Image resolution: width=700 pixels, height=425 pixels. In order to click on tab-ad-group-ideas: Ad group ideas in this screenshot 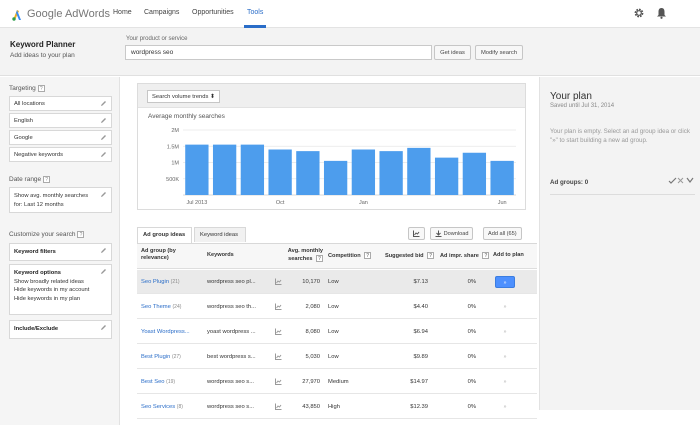, I will do `click(164, 235)`.